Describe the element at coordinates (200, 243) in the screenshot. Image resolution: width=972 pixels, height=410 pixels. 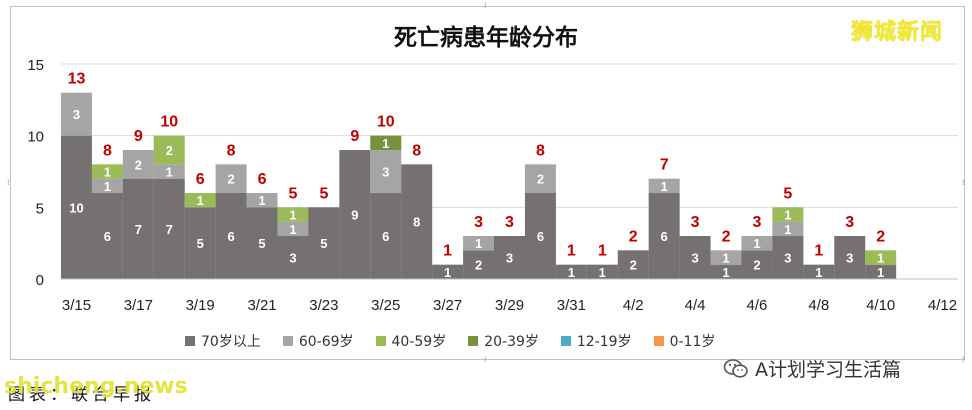
I see `segment-label: 5` at that location.